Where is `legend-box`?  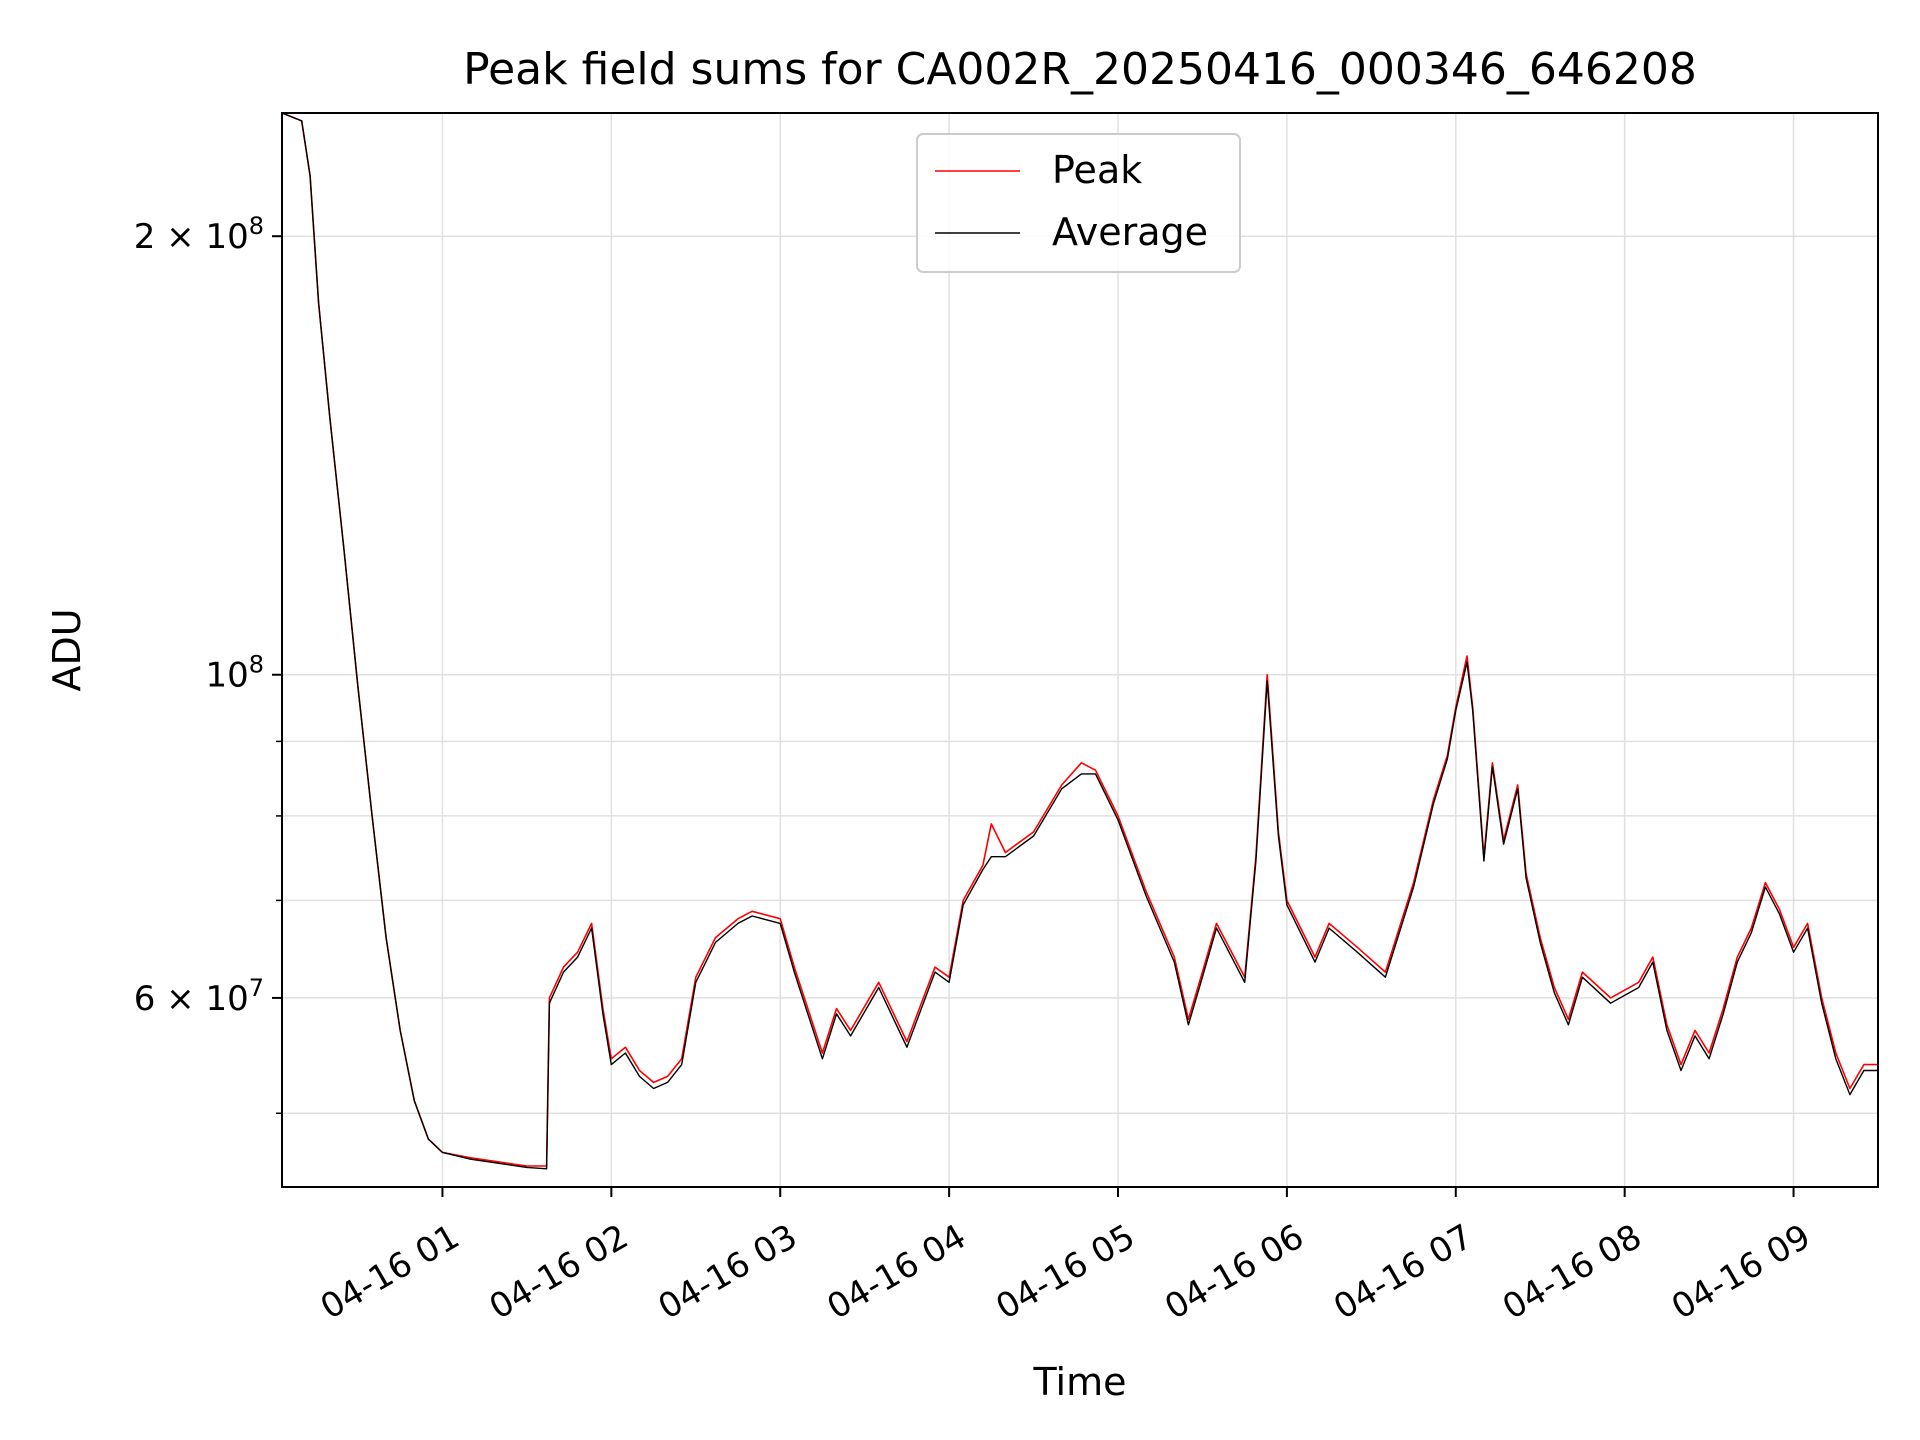
legend-box is located at coordinates (1078, 203).